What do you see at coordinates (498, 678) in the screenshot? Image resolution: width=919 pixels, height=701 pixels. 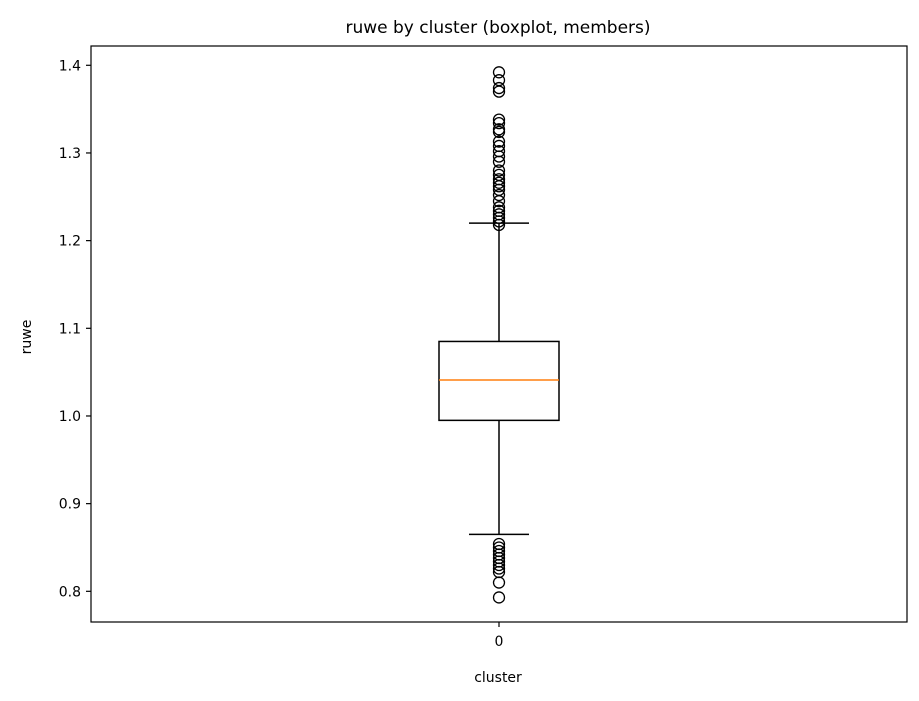 I see `x-axis-label: cluster` at bounding box center [498, 678].